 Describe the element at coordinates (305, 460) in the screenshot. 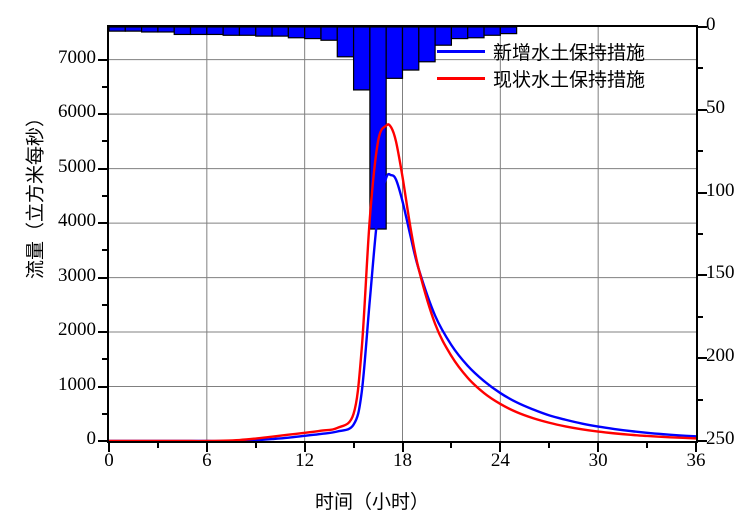

I see `x-tick-label: 12` at that location.